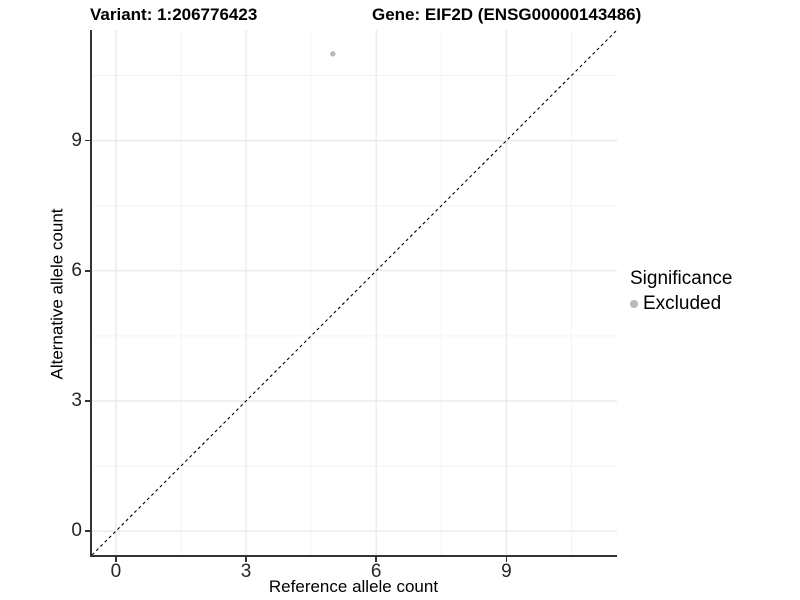 The image size is (800, 600). What do you see at coordinates (76, 400) in the screenshot?
I see `y-tick-label: 3` at bounding box center [76, 400].